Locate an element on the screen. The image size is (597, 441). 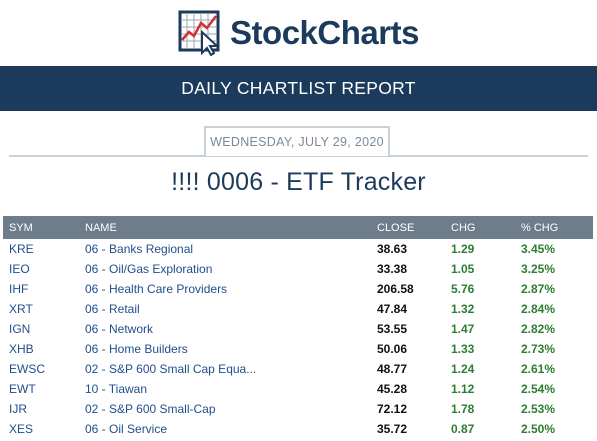
close-value: 33.38 is located at coordinates (392, 269).